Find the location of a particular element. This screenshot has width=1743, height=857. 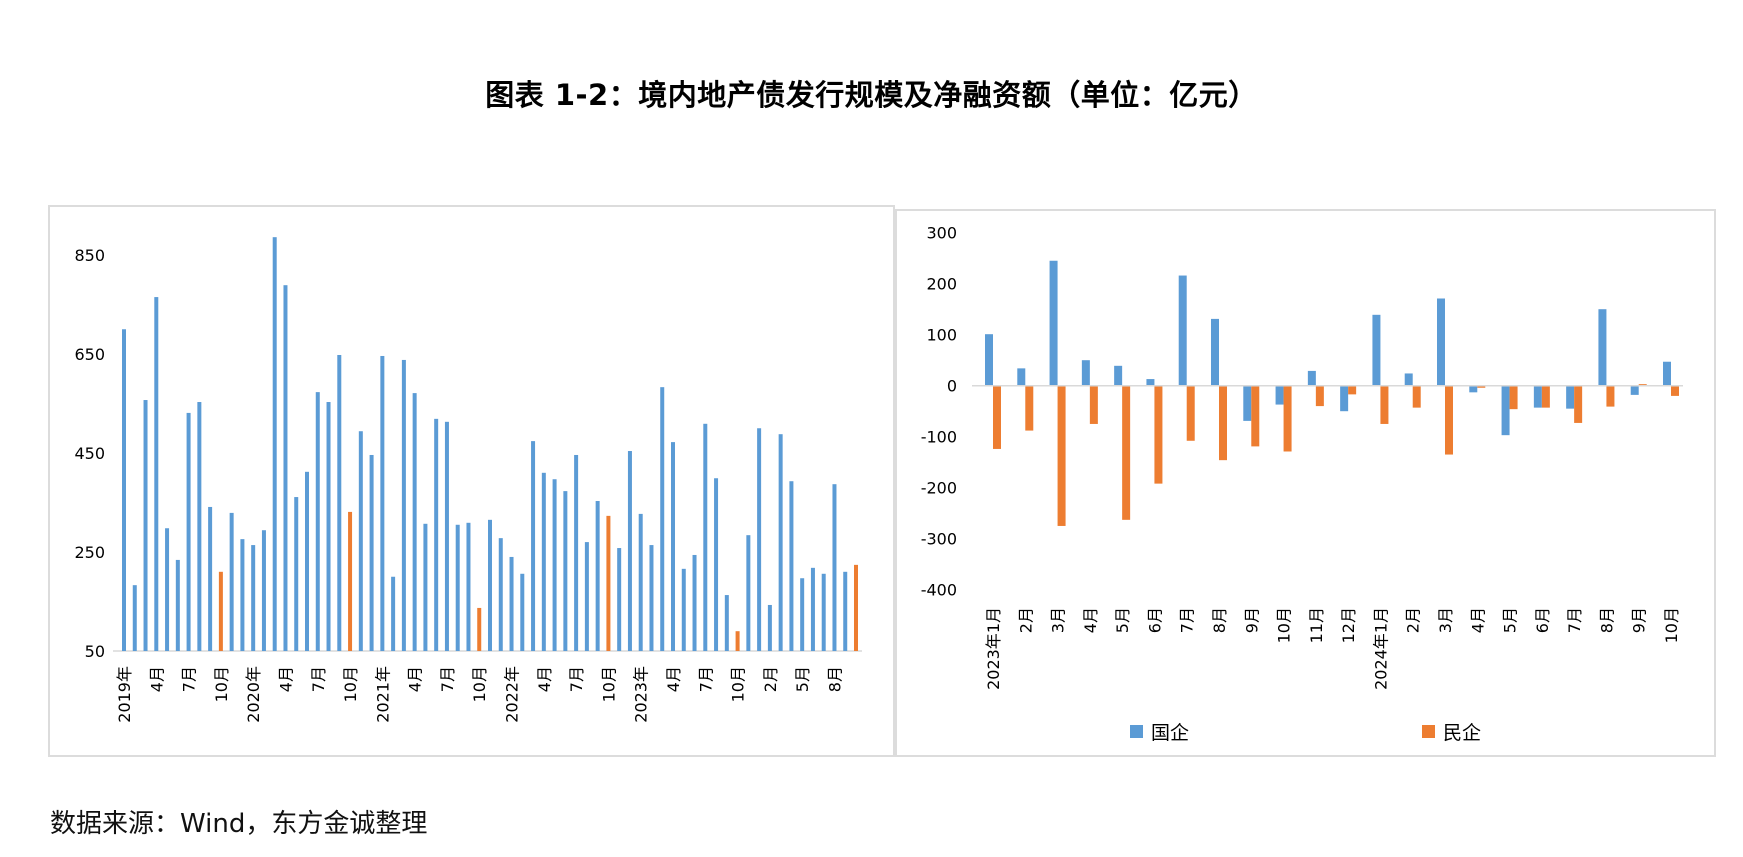

x-tick-label: 2024年1月 is located at coordinates (1380, 648).